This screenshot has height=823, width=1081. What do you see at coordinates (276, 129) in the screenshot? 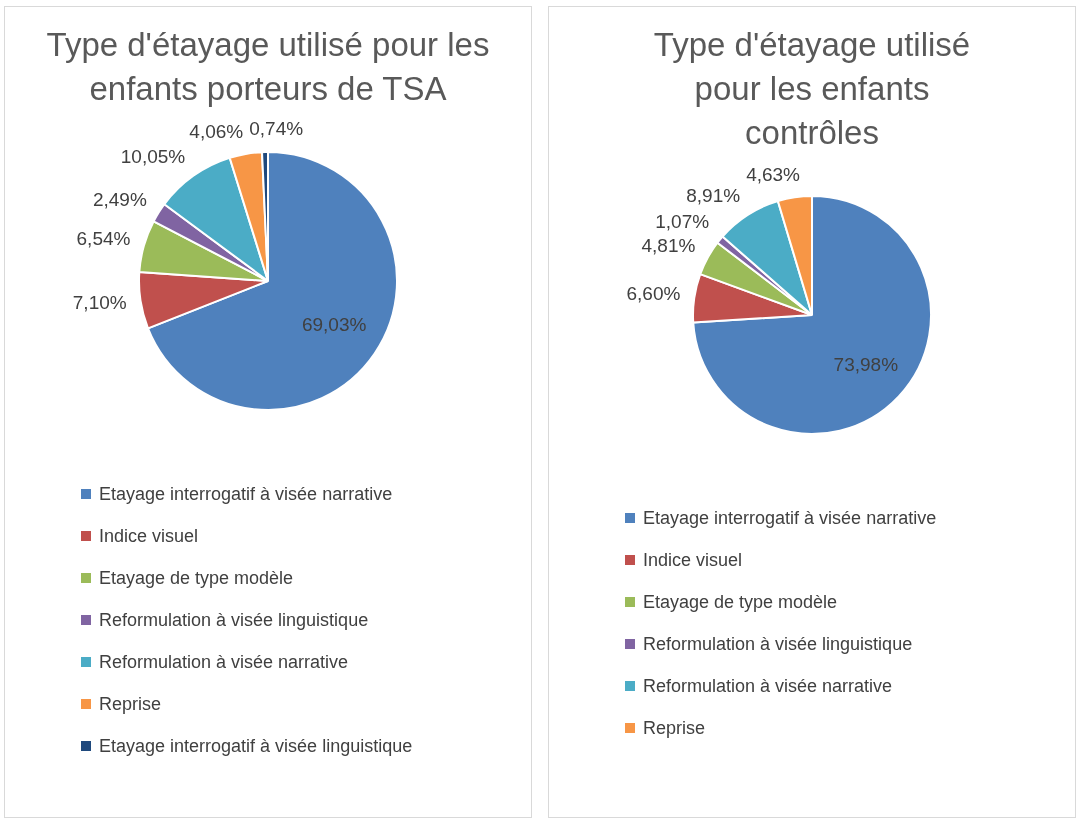
I see `data-label: 0,74%` at bounding box center [276, 129].